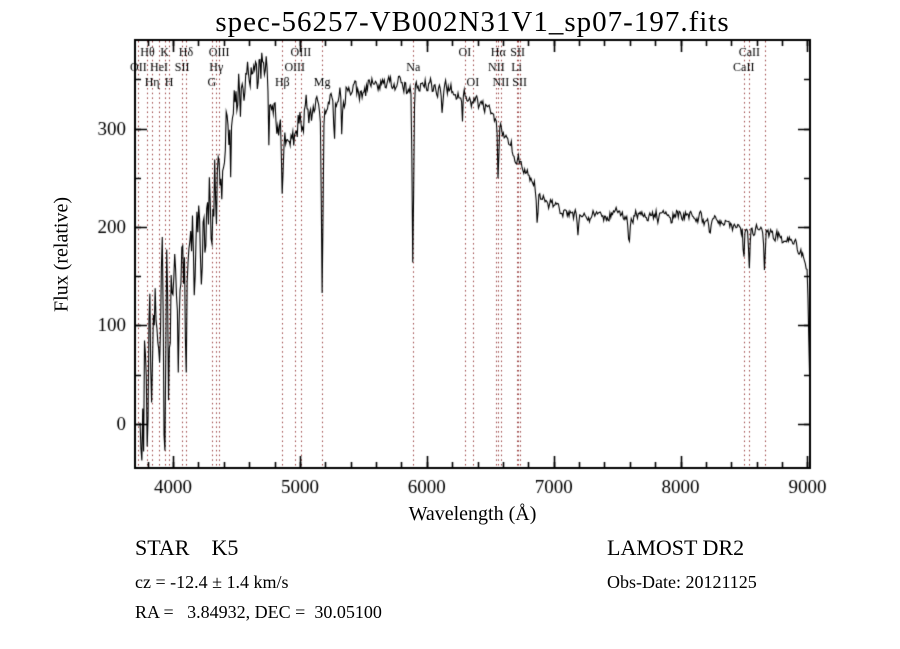  I want to click on x-axis-label: Wavelength (Å), so click(472, 514).